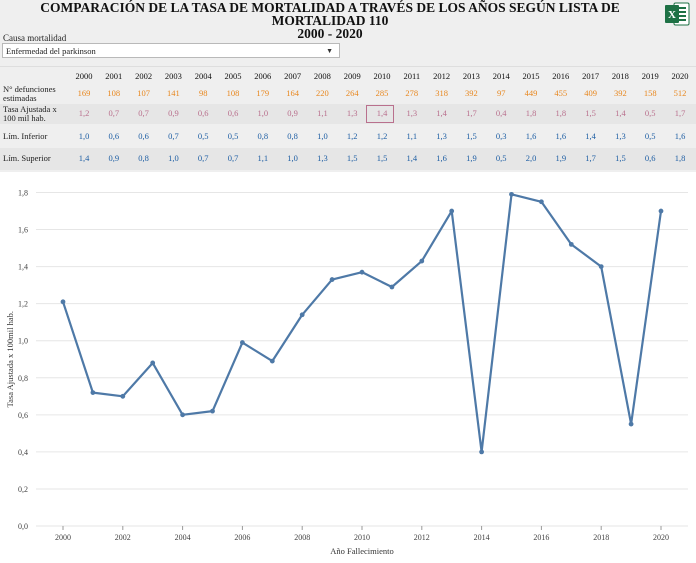 The width and height of the screenshot is (696, 563). Describe the element at coordinates (441, 93) in the screenshot. I see `table-cell: 318` at that location.